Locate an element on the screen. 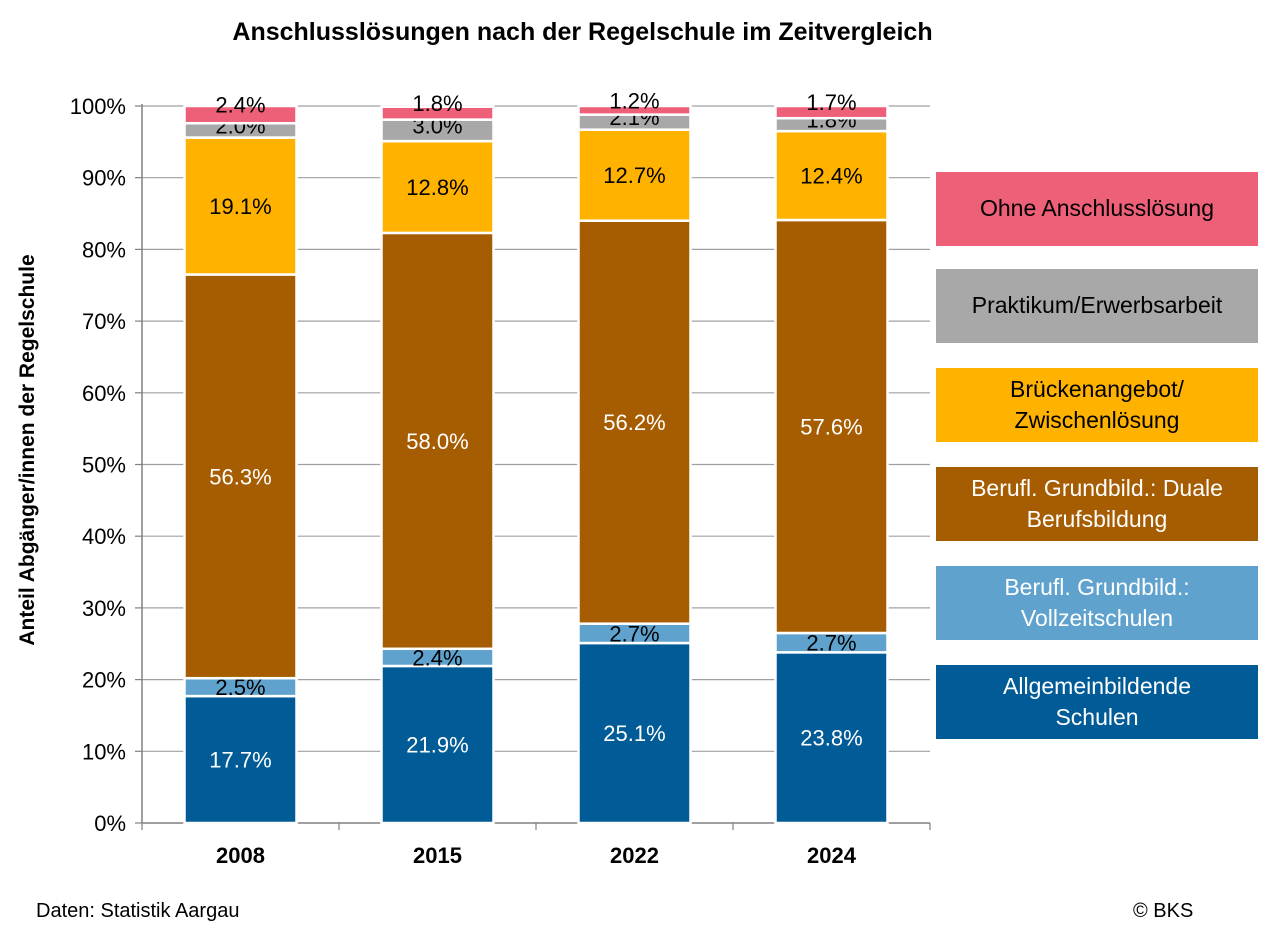 The height and width of the screenshot is (929, 1280). y-tick-label: 0% is located at coordinates (110, 823).